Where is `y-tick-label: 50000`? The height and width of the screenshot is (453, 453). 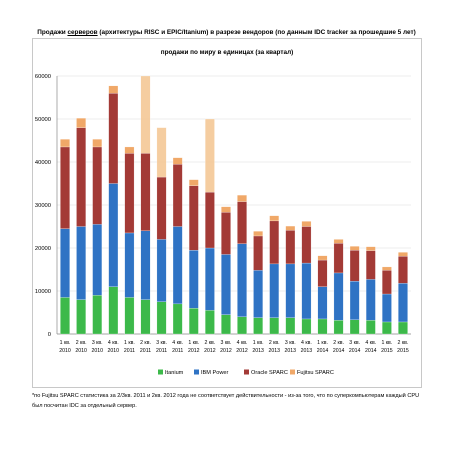 y-tick-label: 50000 is located at coordinates (43, 120).